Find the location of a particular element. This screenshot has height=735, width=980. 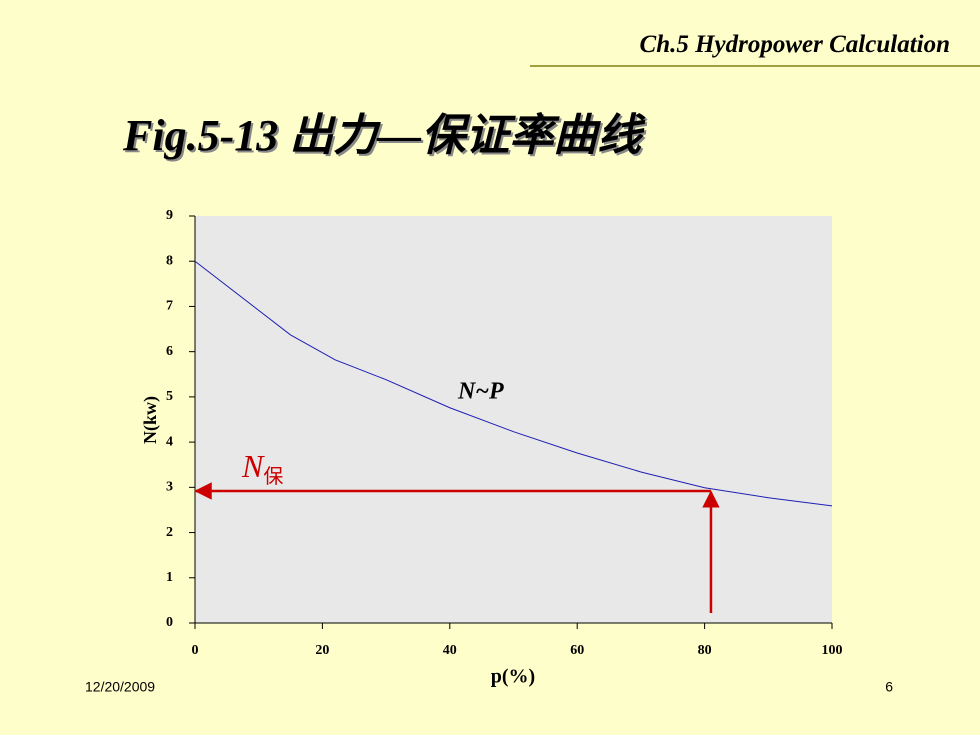

y-tick-label: 1 is located at coordinates (169, 577).